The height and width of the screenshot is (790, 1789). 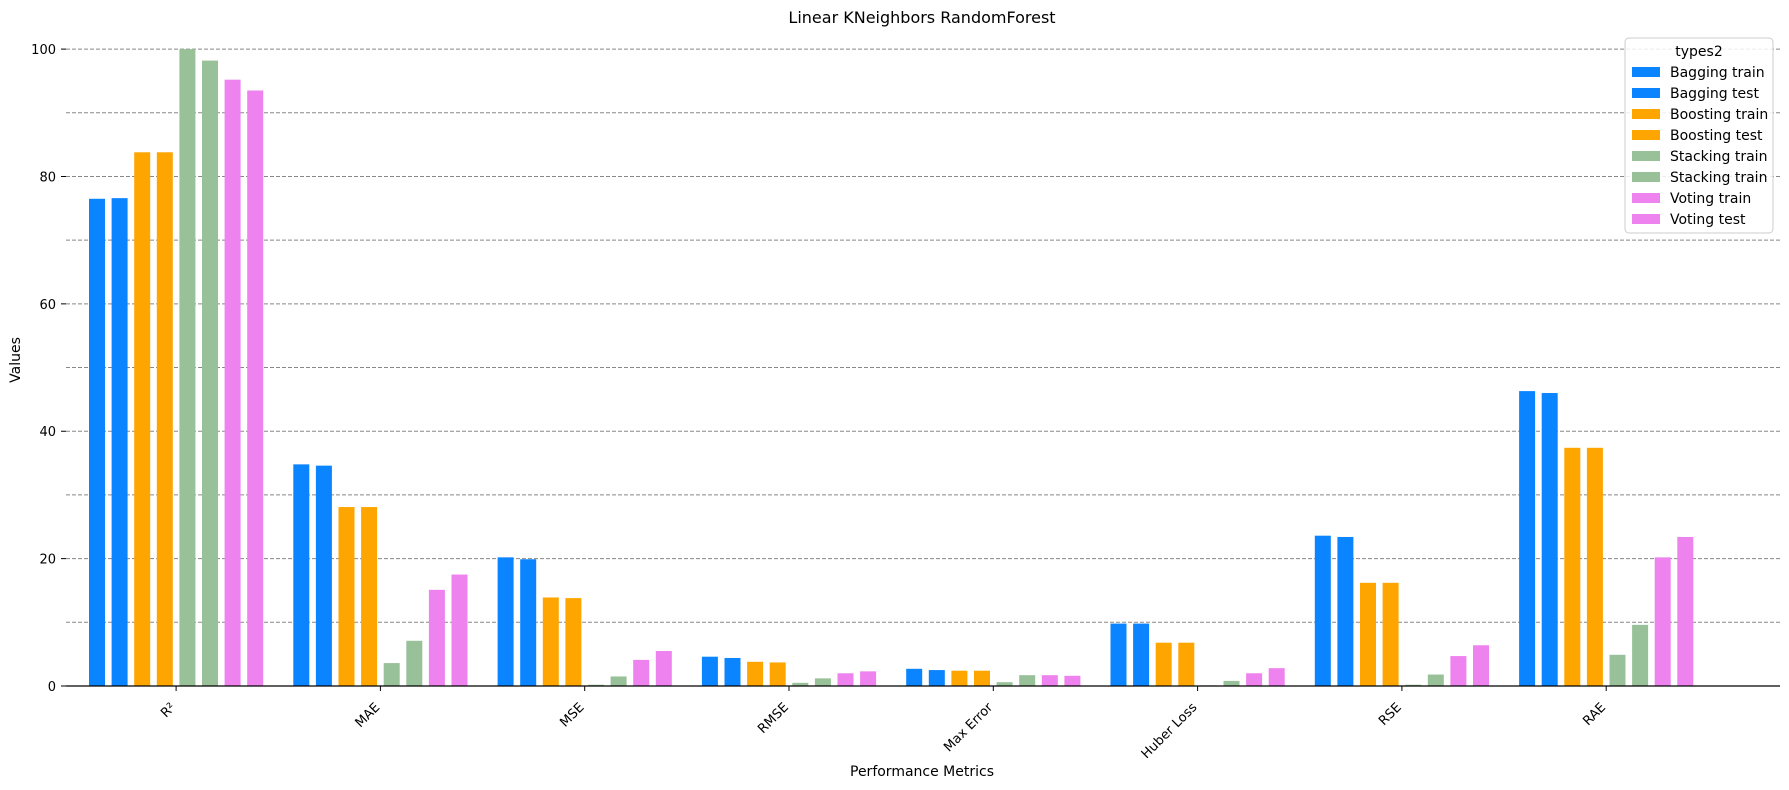 I want to click on y-tick-label: 40, so click(x=47, y=432).